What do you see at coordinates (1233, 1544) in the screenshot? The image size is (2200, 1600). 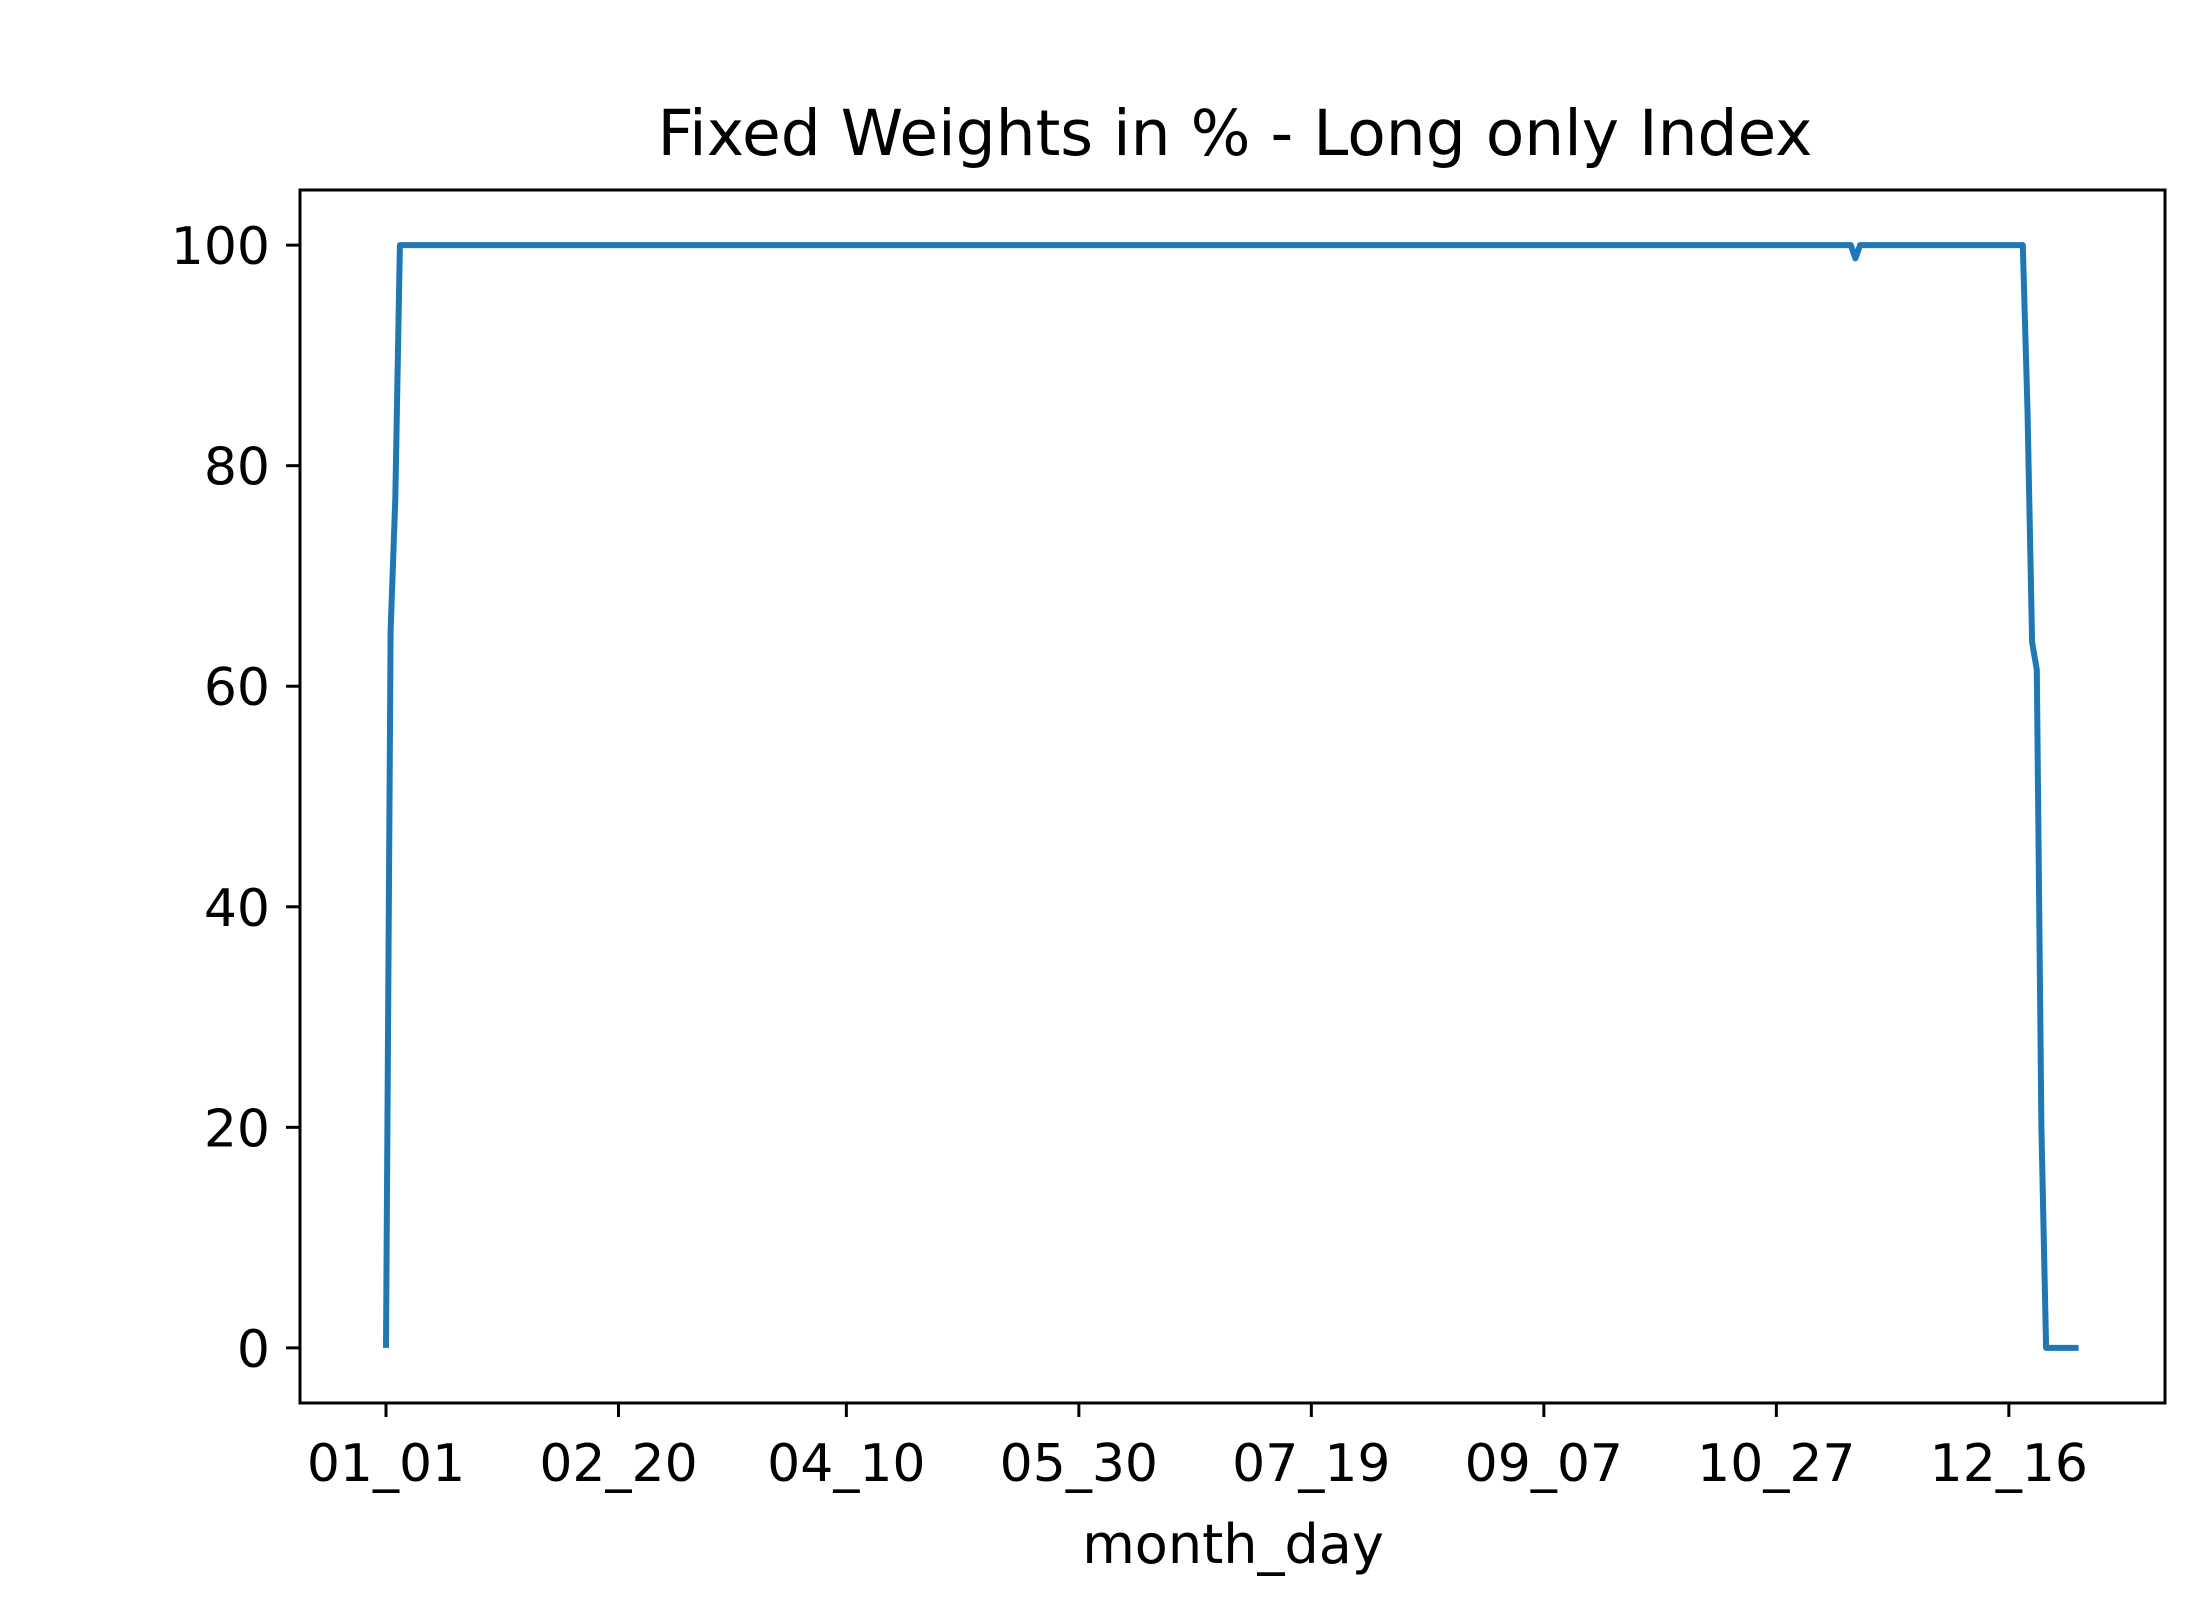 I see `x-axis-label: month_day` at bounding box center [1233, 1544].